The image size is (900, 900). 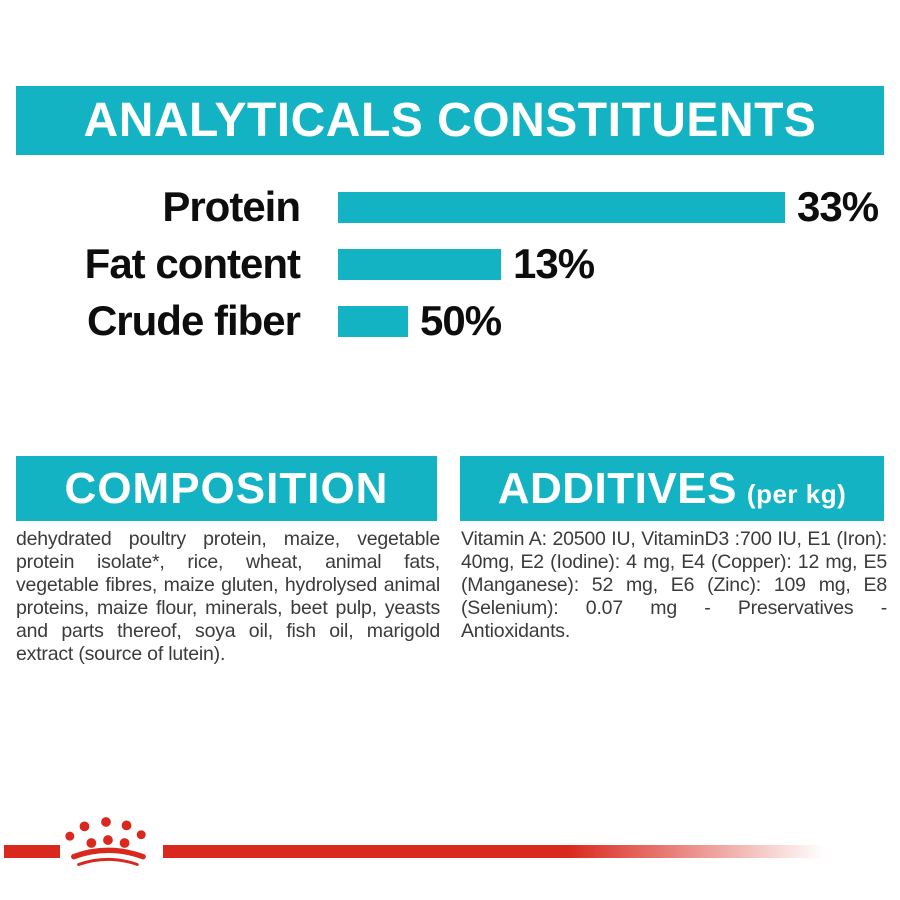 I want to click on footer-rule-right, so click(x=500, y=851).